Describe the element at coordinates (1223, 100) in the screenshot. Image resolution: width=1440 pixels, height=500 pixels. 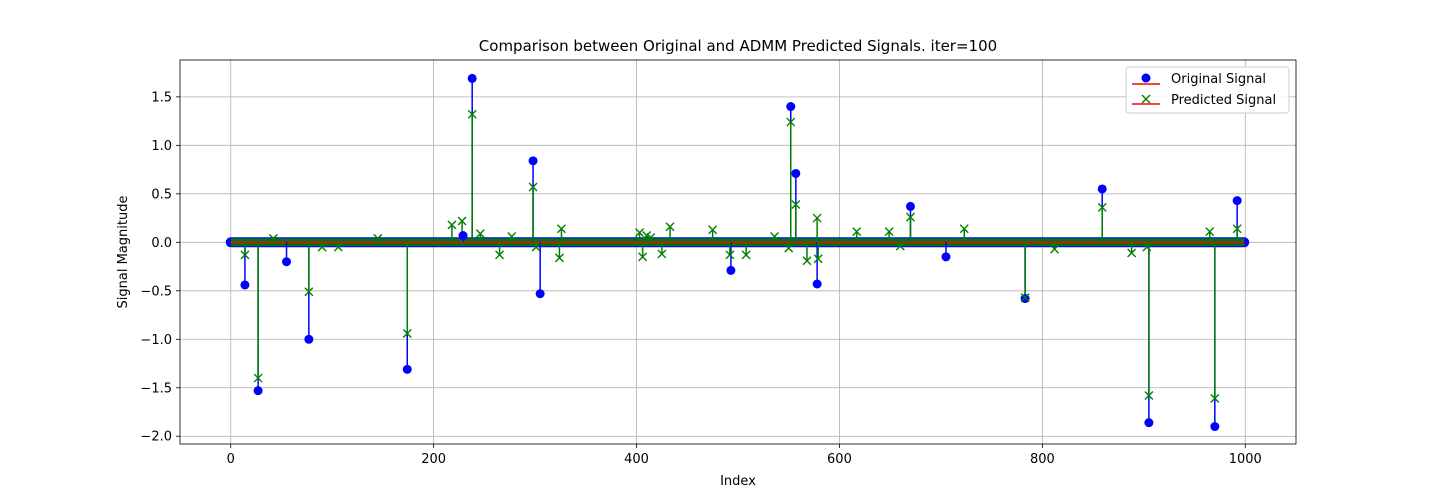
I see `legend-predicted-label: Predicted Signal` at that location.